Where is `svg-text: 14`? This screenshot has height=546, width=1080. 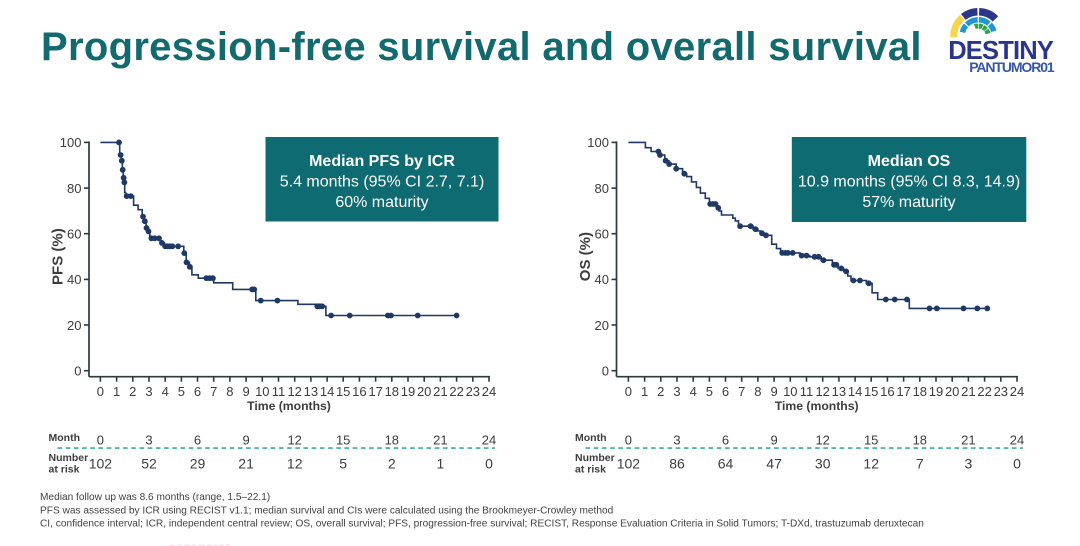 svg-text: 14 is located at coordinates (855, 391).